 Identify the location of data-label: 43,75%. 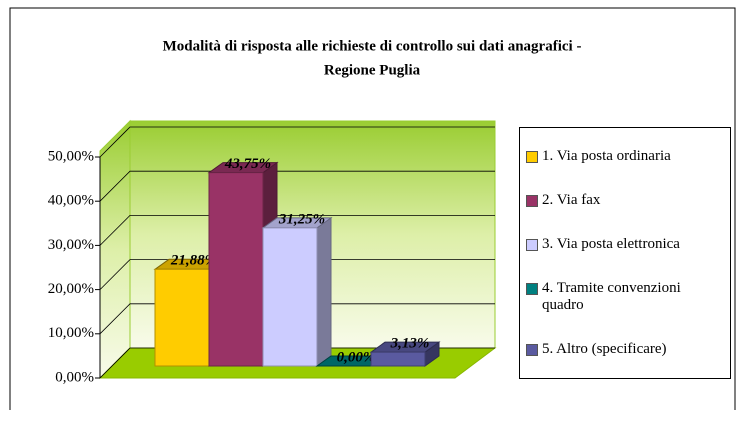
(247, 164).